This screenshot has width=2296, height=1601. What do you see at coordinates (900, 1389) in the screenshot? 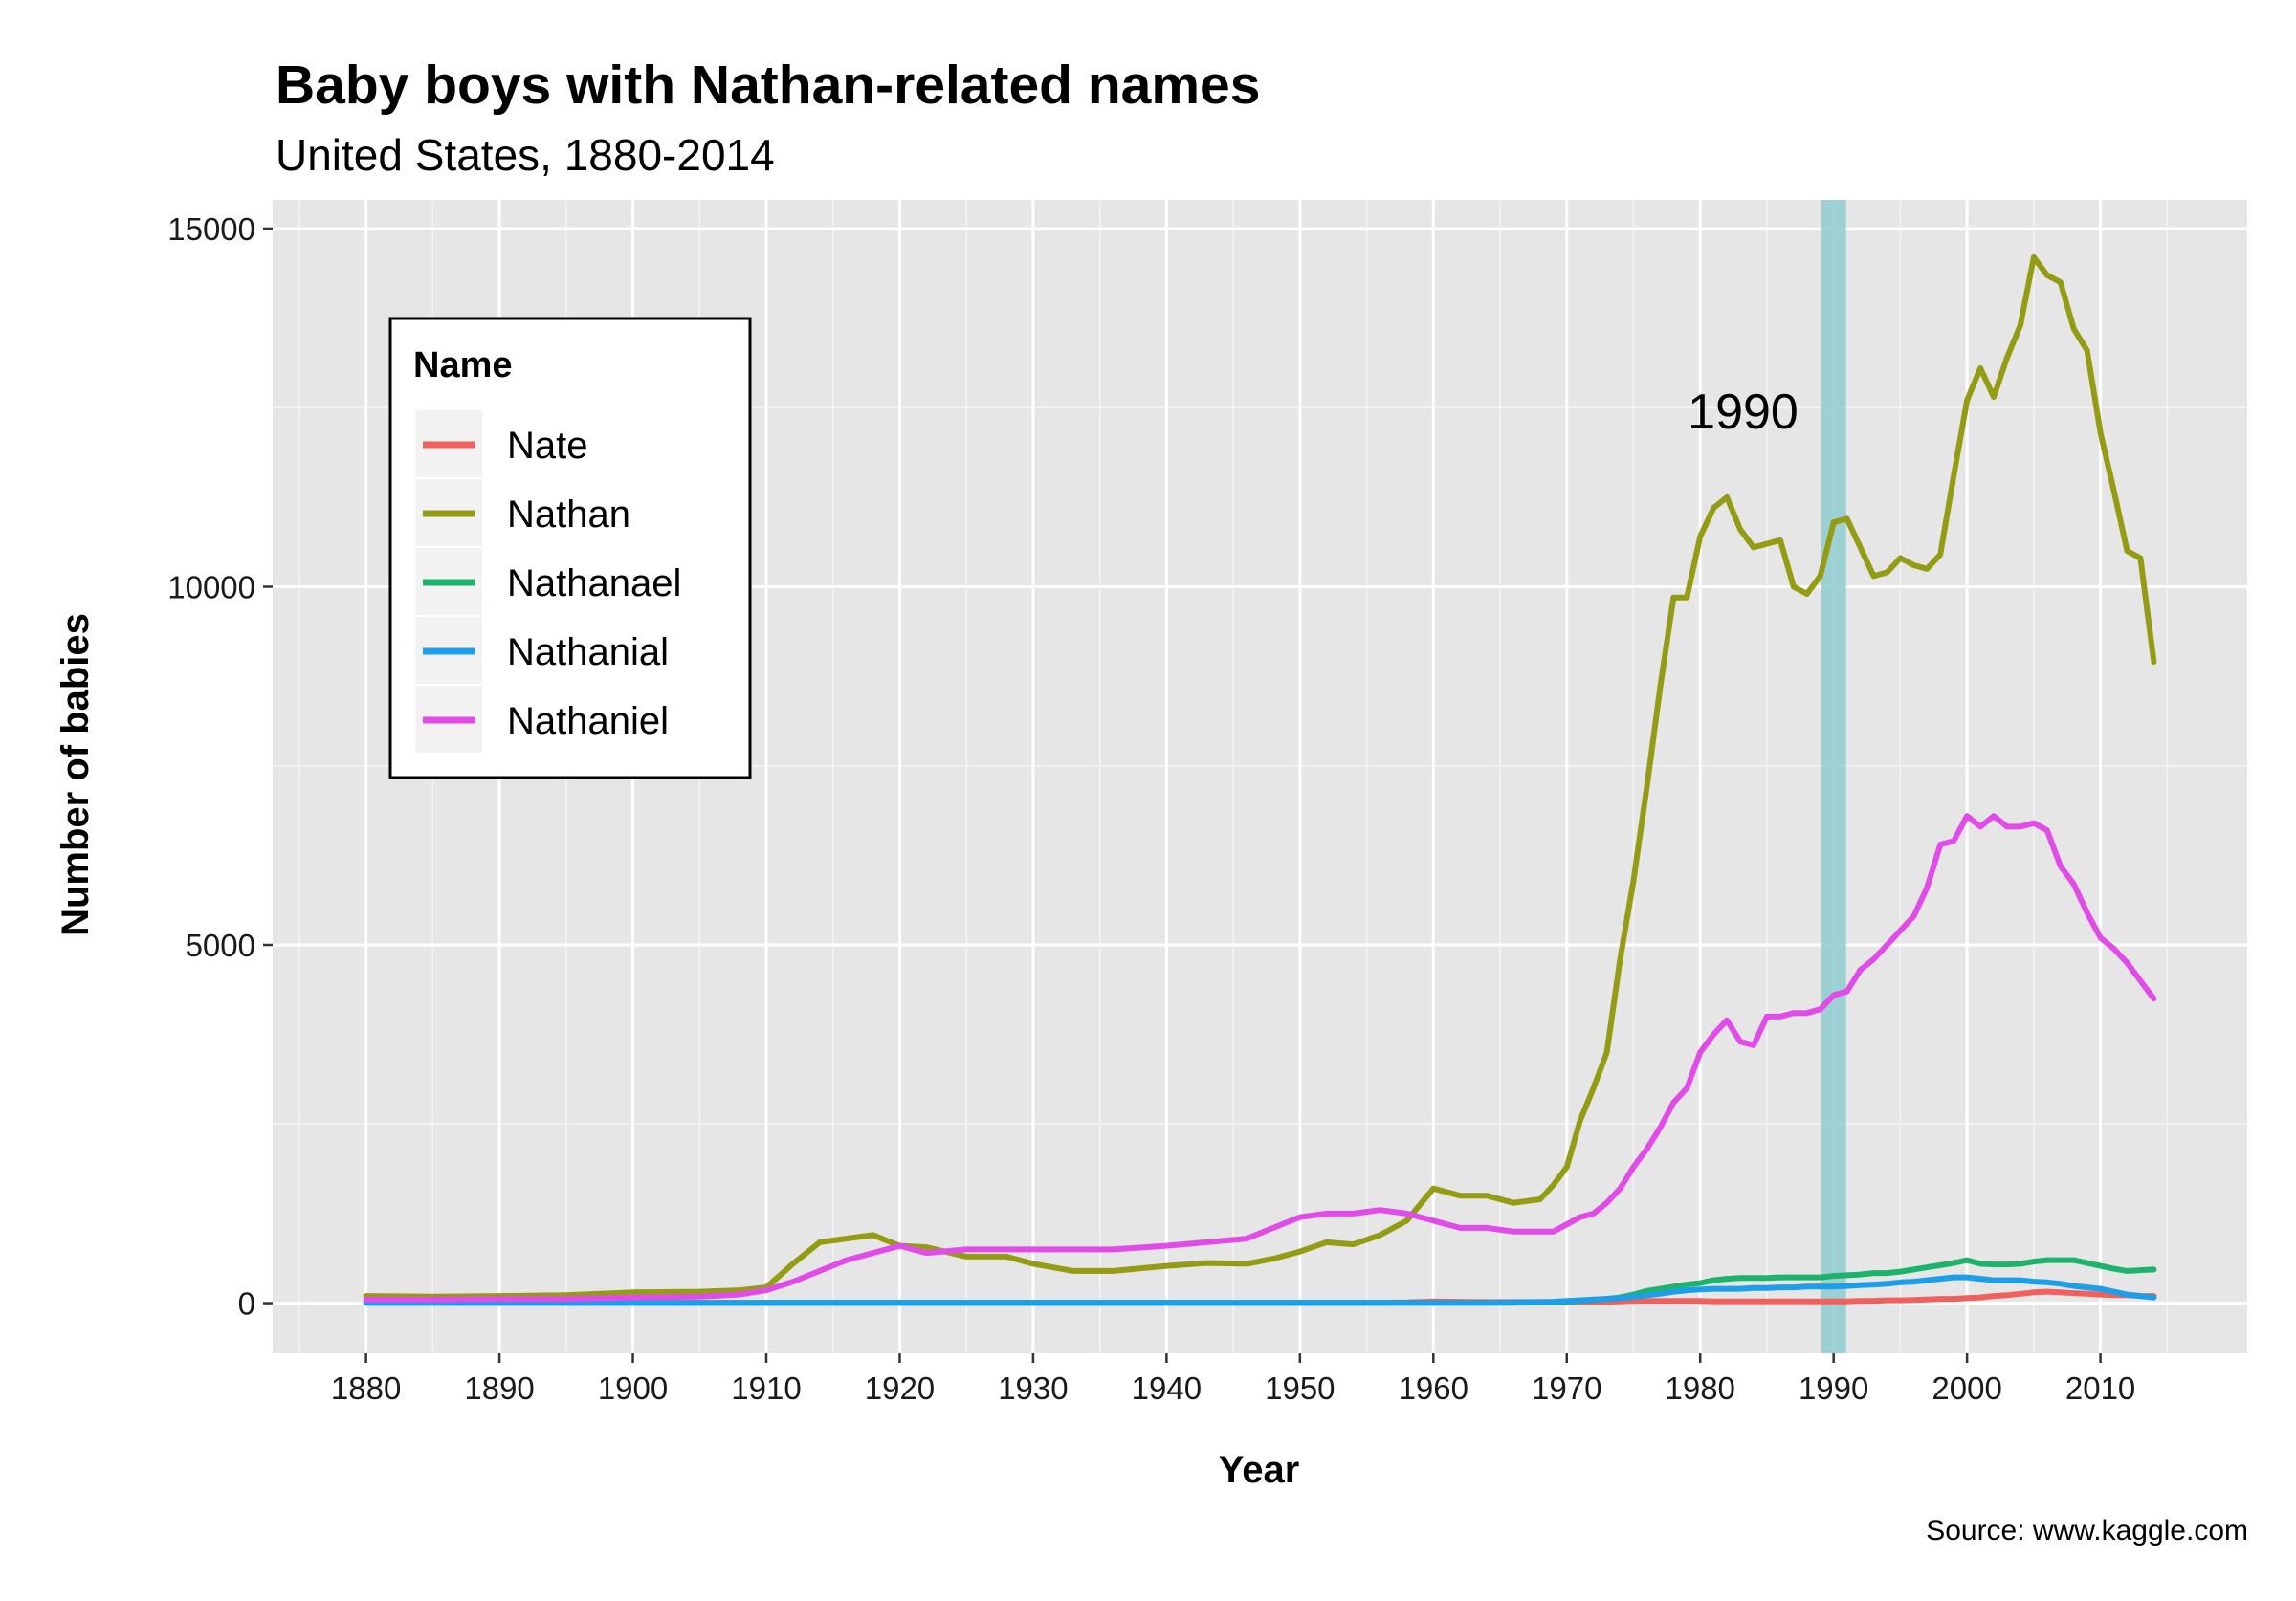
I see `x-tick-label: 1920` at bounding box center [900, 1389].